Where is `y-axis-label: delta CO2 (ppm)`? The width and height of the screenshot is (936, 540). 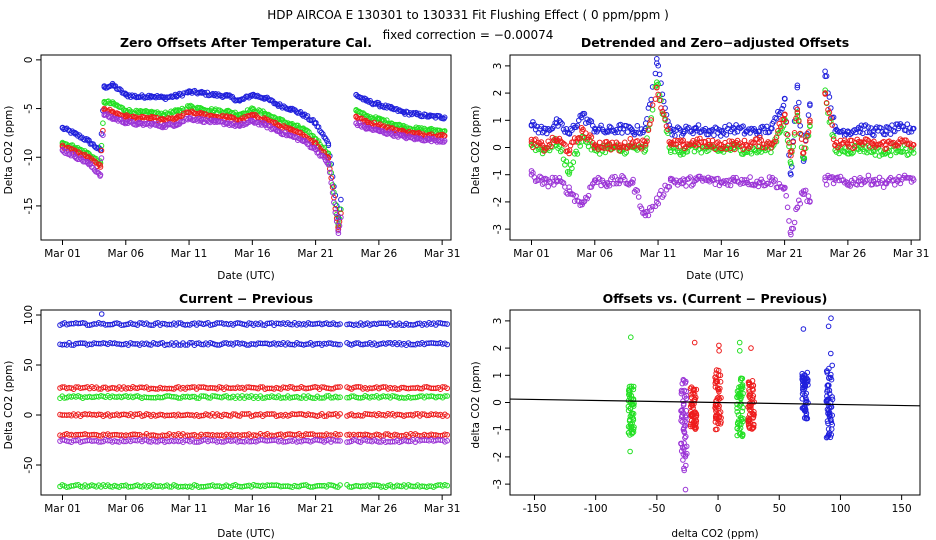
y-axis-label: delta CO2 (ppm) is located at coordinates (476, 404).